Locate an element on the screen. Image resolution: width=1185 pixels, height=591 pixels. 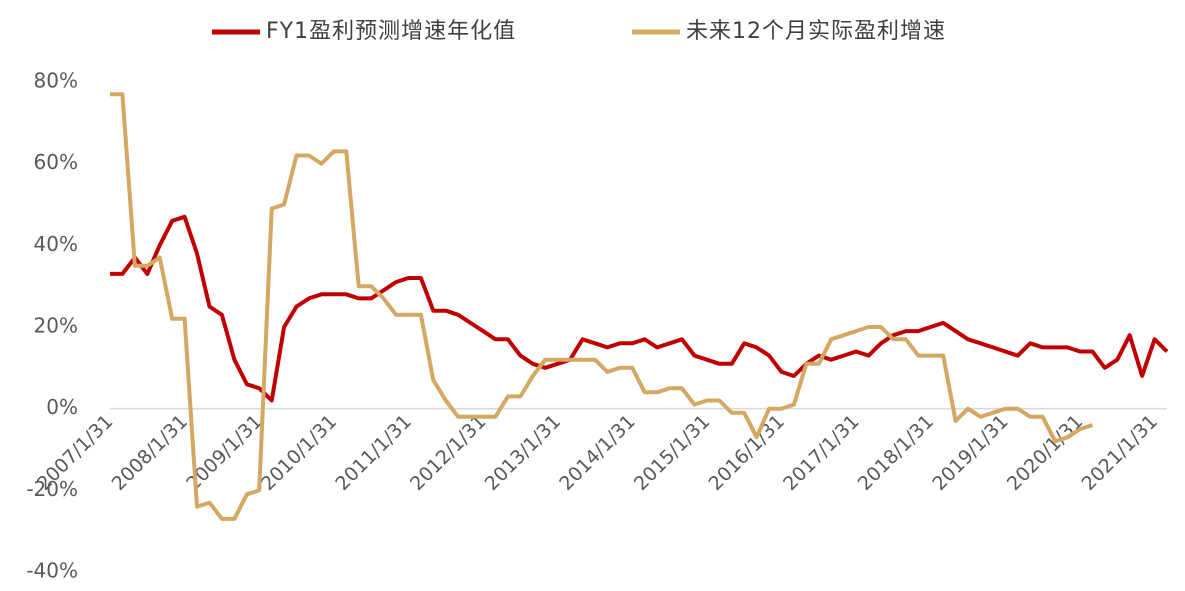
y-tick-label: 80% is located at coordinates (56, 81).